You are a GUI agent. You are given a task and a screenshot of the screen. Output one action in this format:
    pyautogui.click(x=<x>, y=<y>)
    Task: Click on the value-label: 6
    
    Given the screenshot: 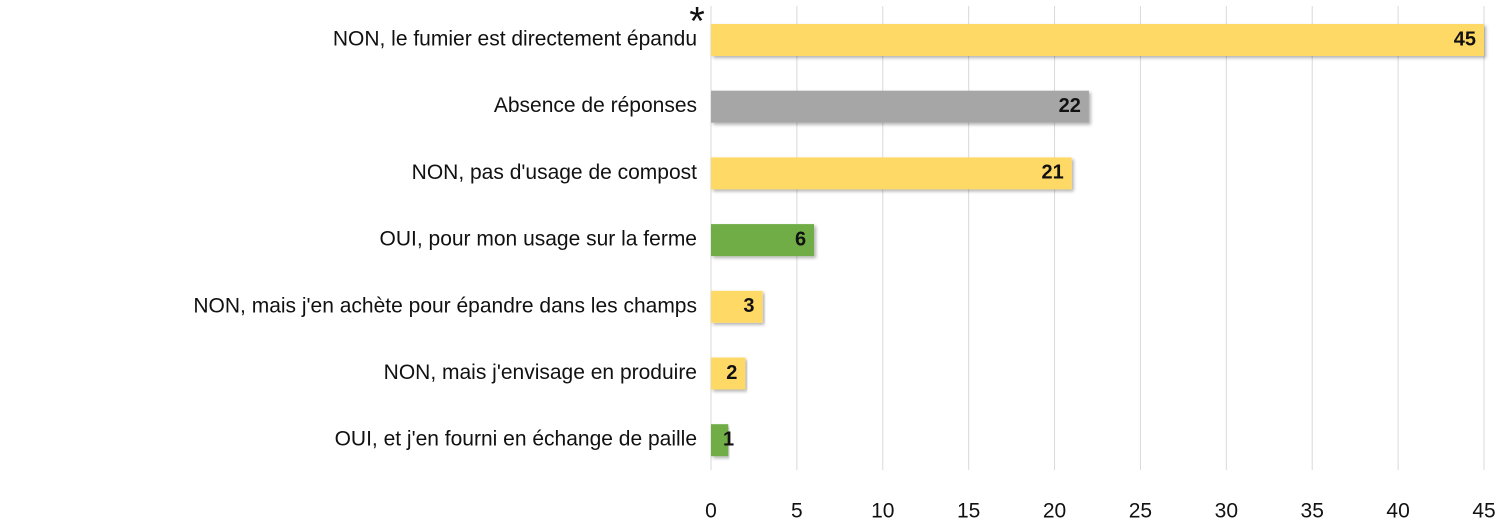 What is the action you would take?
    pyautogui.click(x=800, y=239)
    